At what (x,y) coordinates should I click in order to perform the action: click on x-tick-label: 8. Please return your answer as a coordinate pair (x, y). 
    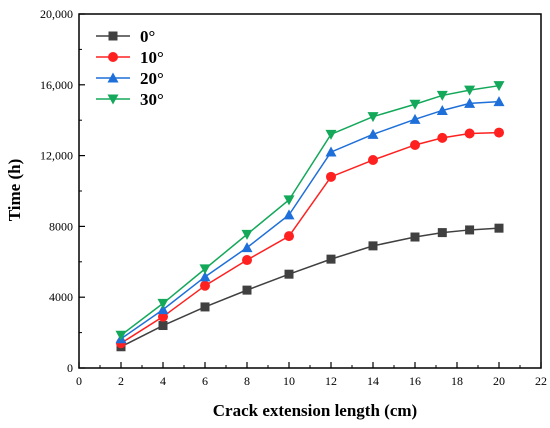
    Looking at the image, I should click on (247, 381).